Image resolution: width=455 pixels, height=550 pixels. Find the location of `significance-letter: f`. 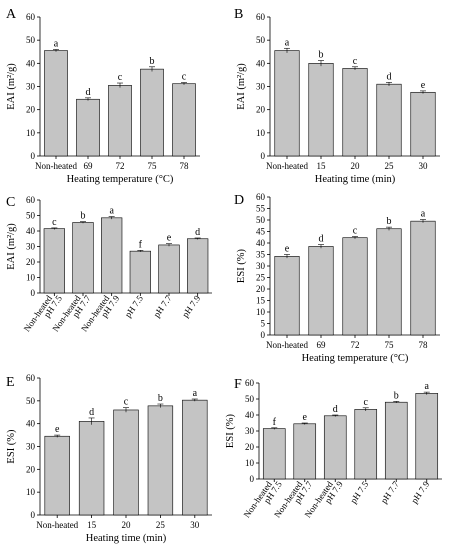

significance-letter: f is located at coordinates (275, 422).